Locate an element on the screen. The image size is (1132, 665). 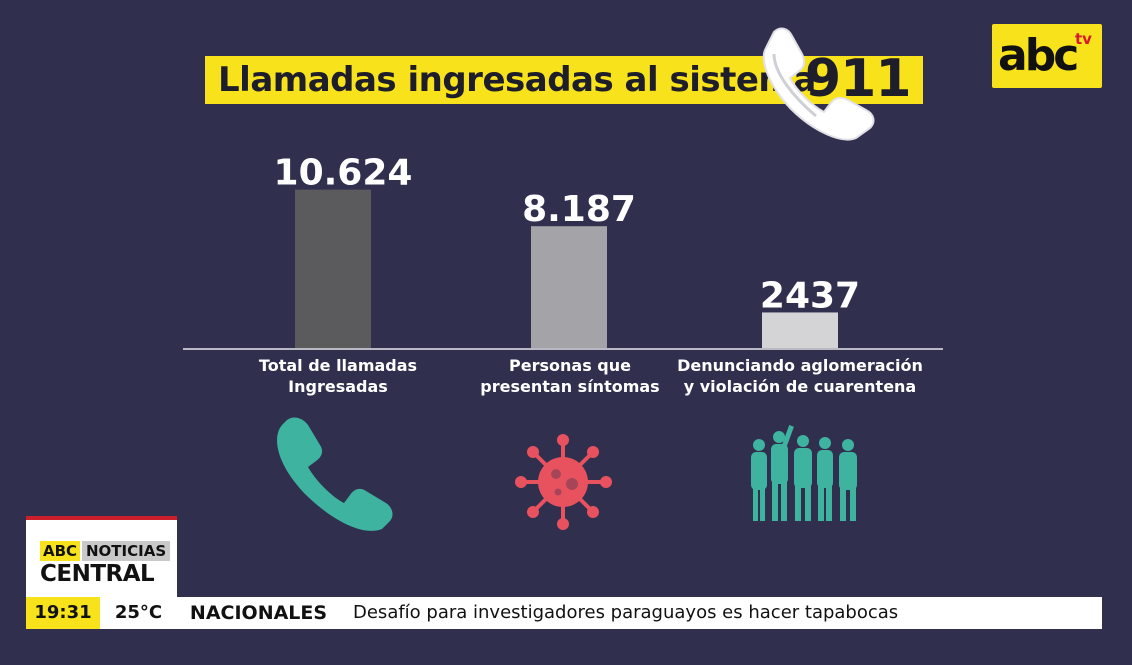
news-section: NACIONALES is located at coordinates (258, 613).